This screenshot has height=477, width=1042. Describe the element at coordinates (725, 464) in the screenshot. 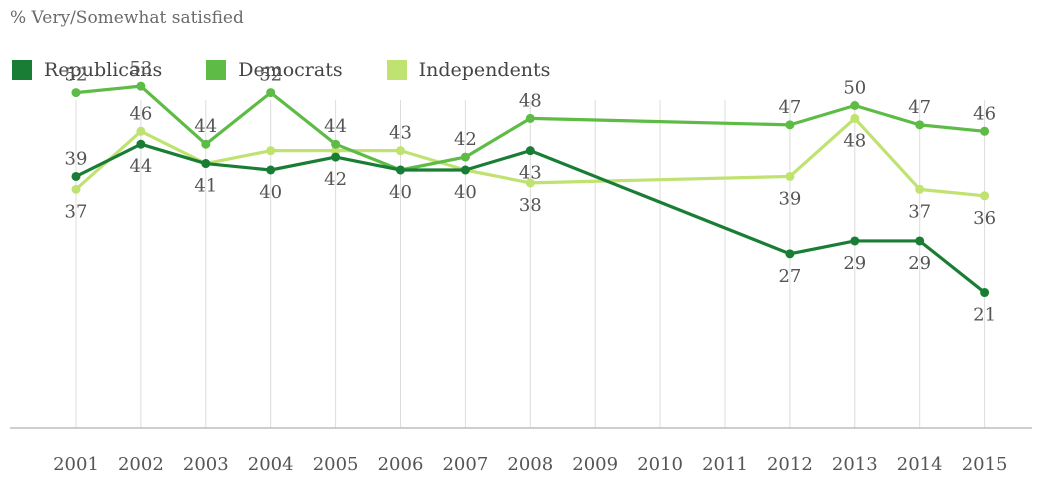

I see `x-tick-label: 2011` at that location.